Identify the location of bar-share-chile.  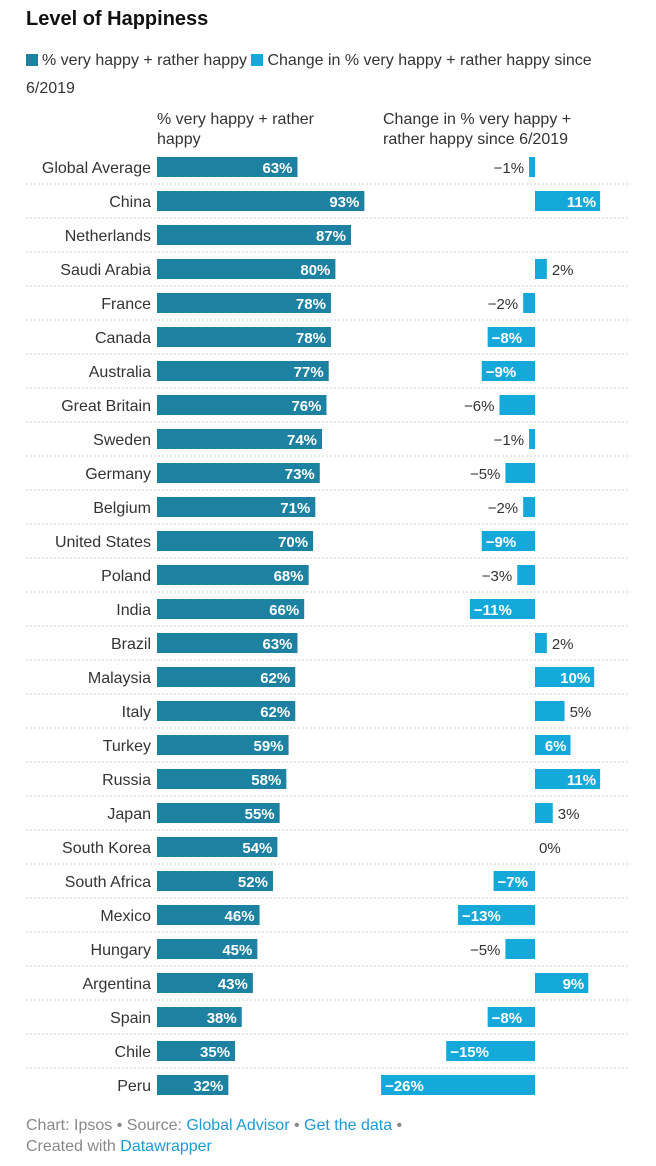
(196, 1051).